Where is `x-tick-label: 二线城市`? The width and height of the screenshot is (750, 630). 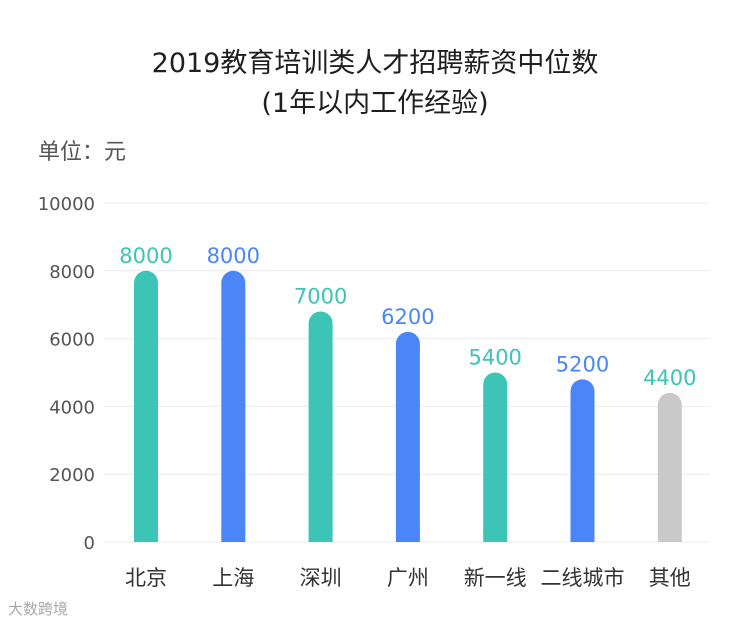 x-tick-label: 二线城市 is located at coordinates (583, 578).